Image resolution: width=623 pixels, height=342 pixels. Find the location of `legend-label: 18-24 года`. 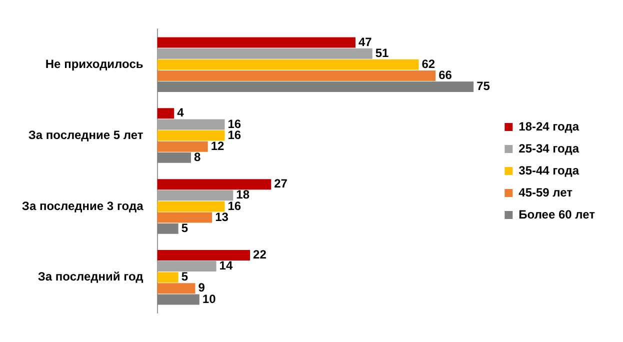

legend-label: 18-24 года is located at coordinates (549, 126).